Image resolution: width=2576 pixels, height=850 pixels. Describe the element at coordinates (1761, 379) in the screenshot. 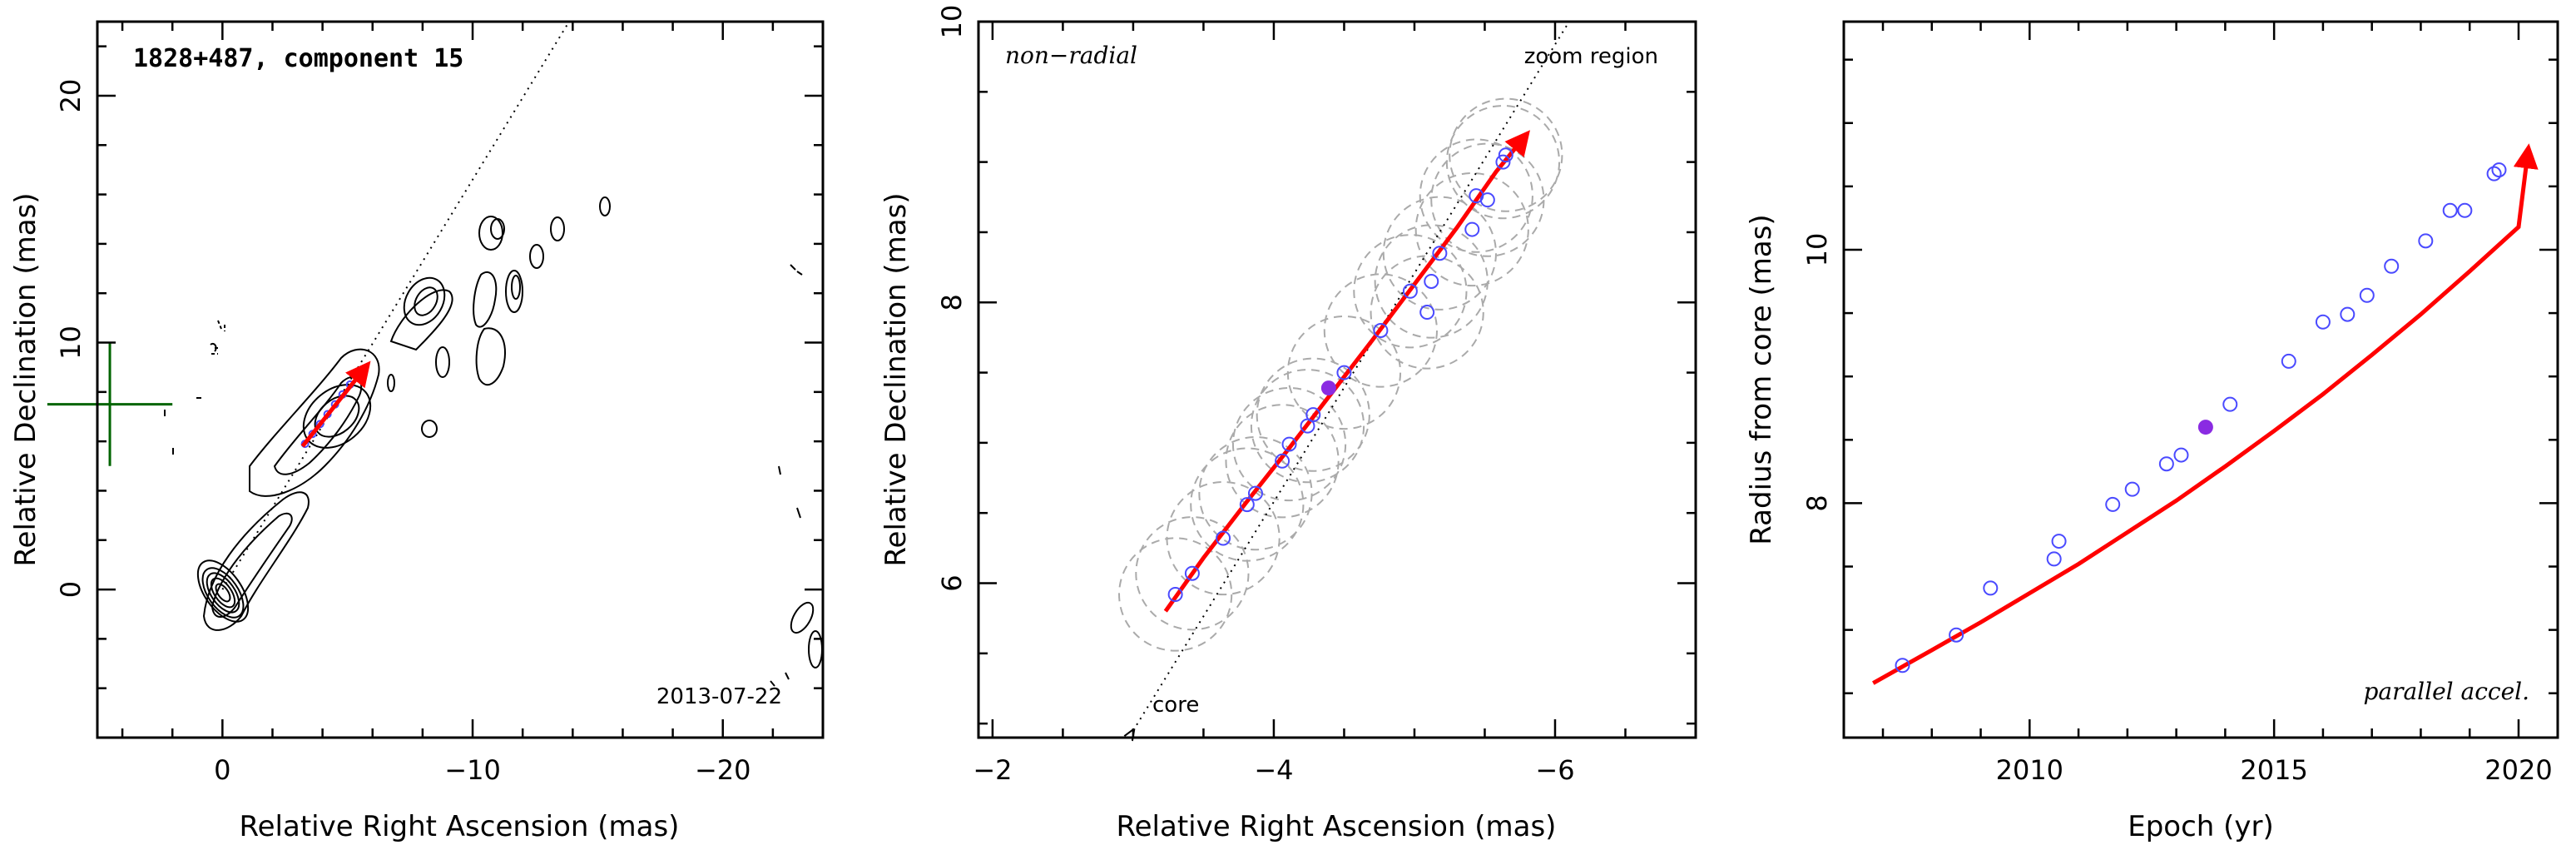

I see `y-axis-label: Radius from core (mas)` at that location.